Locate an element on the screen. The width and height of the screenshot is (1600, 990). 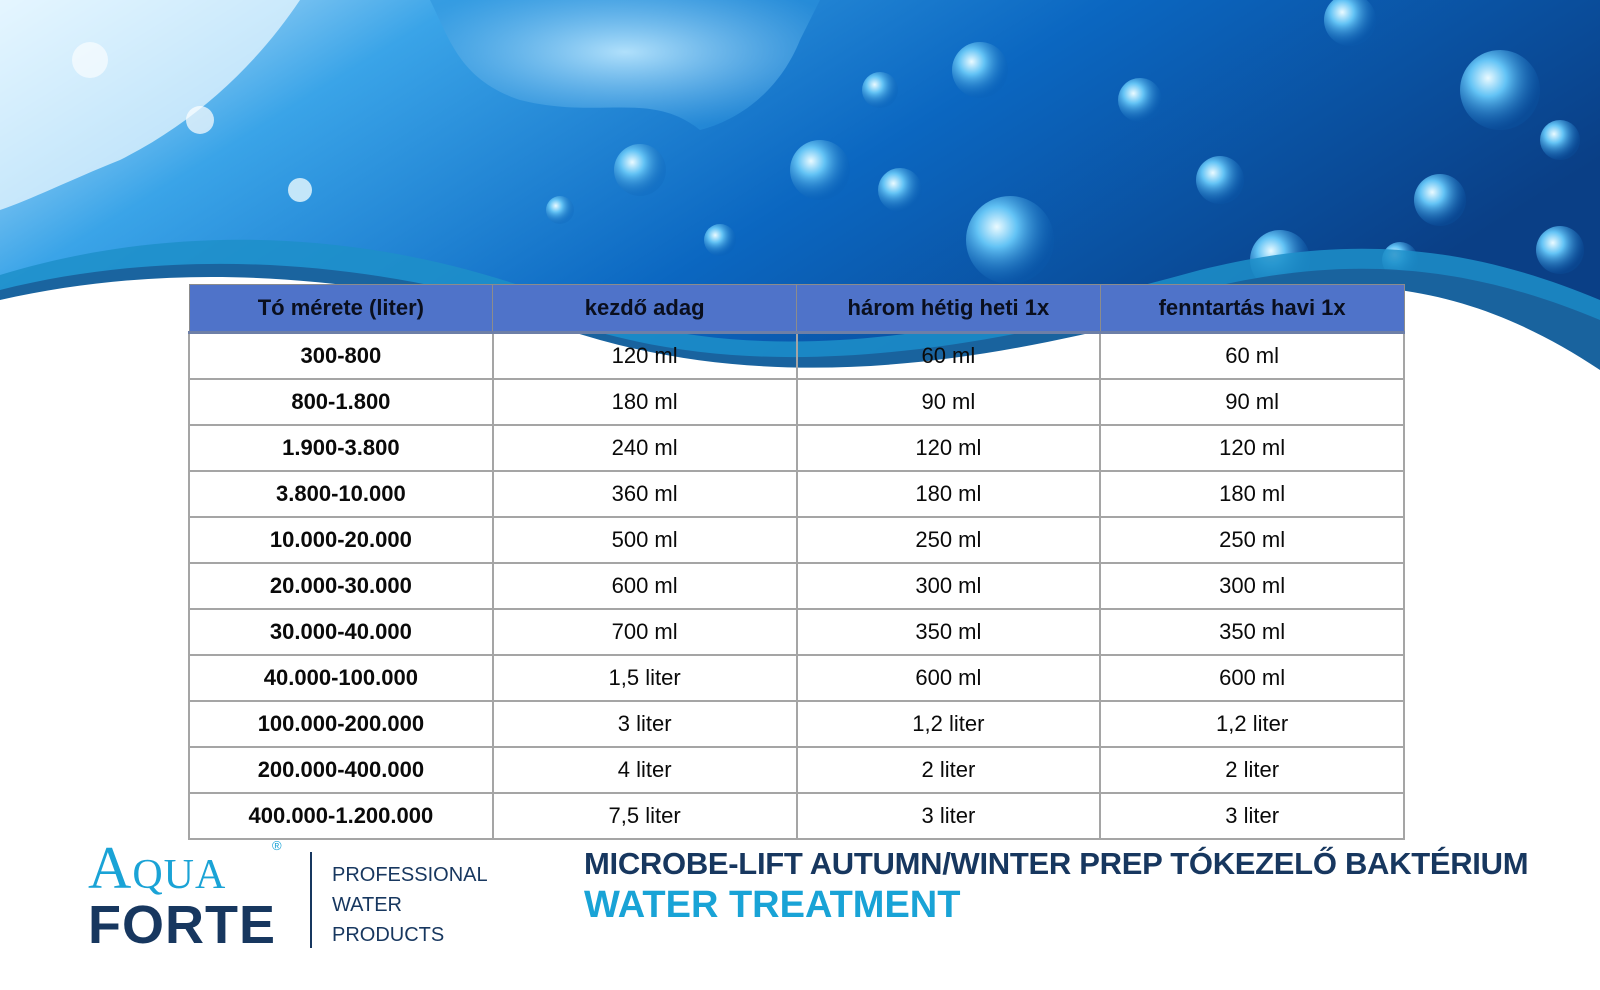
pond-size-cell: 30.000-40.000 is located at coordinates (341, 632).